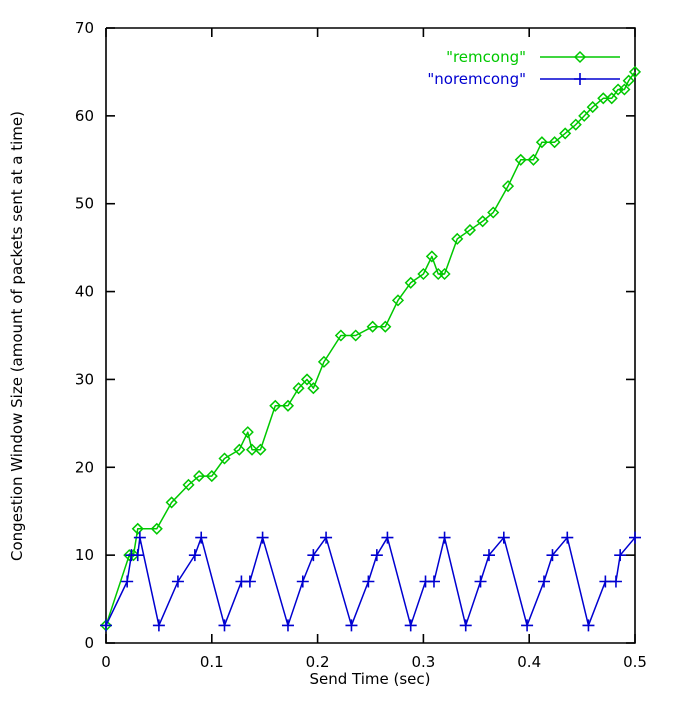  Describe the element at coordinates (89, 643) in the screenshot. I see `y-tick-label: 0` at that location.